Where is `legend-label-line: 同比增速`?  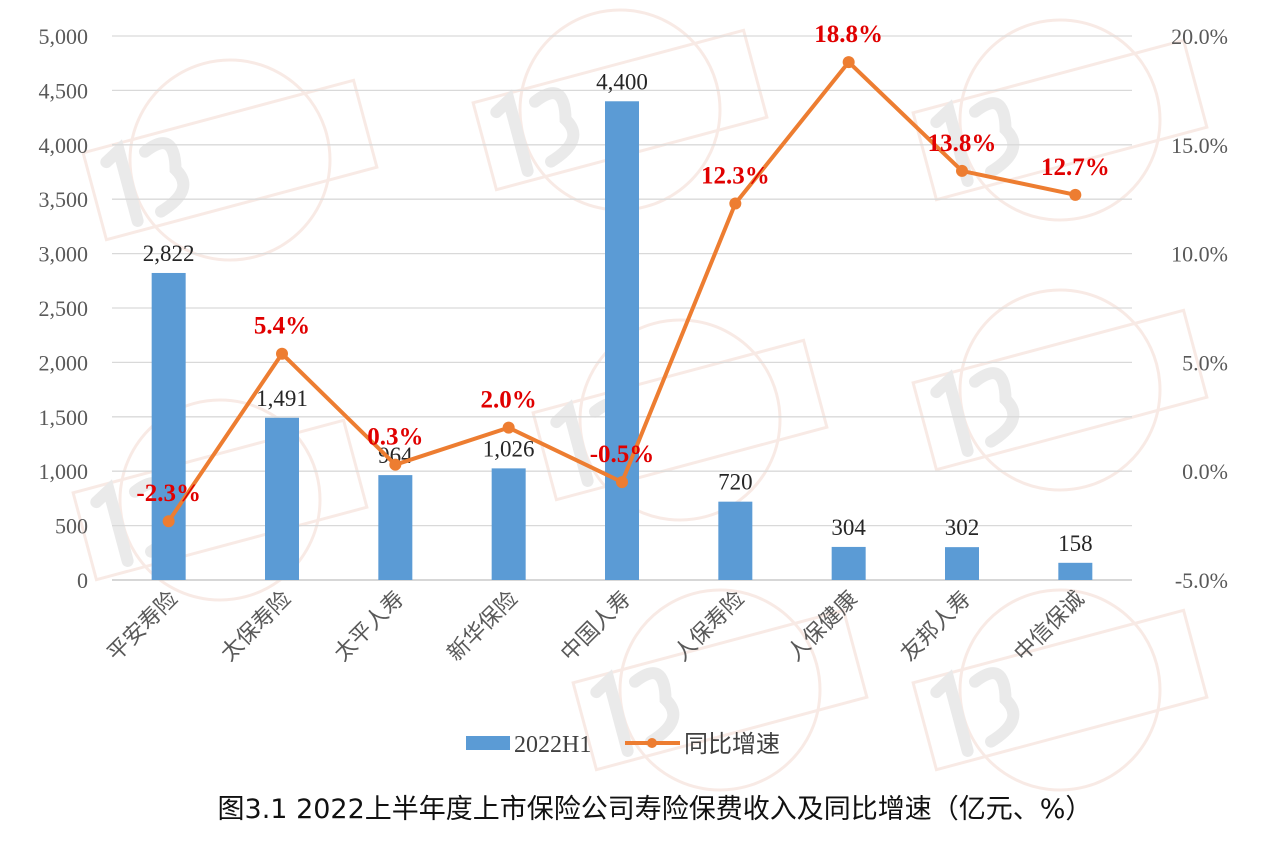 legend-label-line: 同比增速 is located at coordinates (732, 744).